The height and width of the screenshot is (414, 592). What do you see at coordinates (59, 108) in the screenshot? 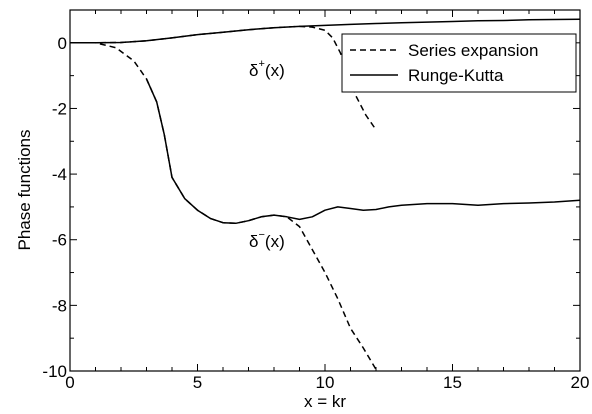
I see `y-tick-label: -2` at bounding box center [59, 108].